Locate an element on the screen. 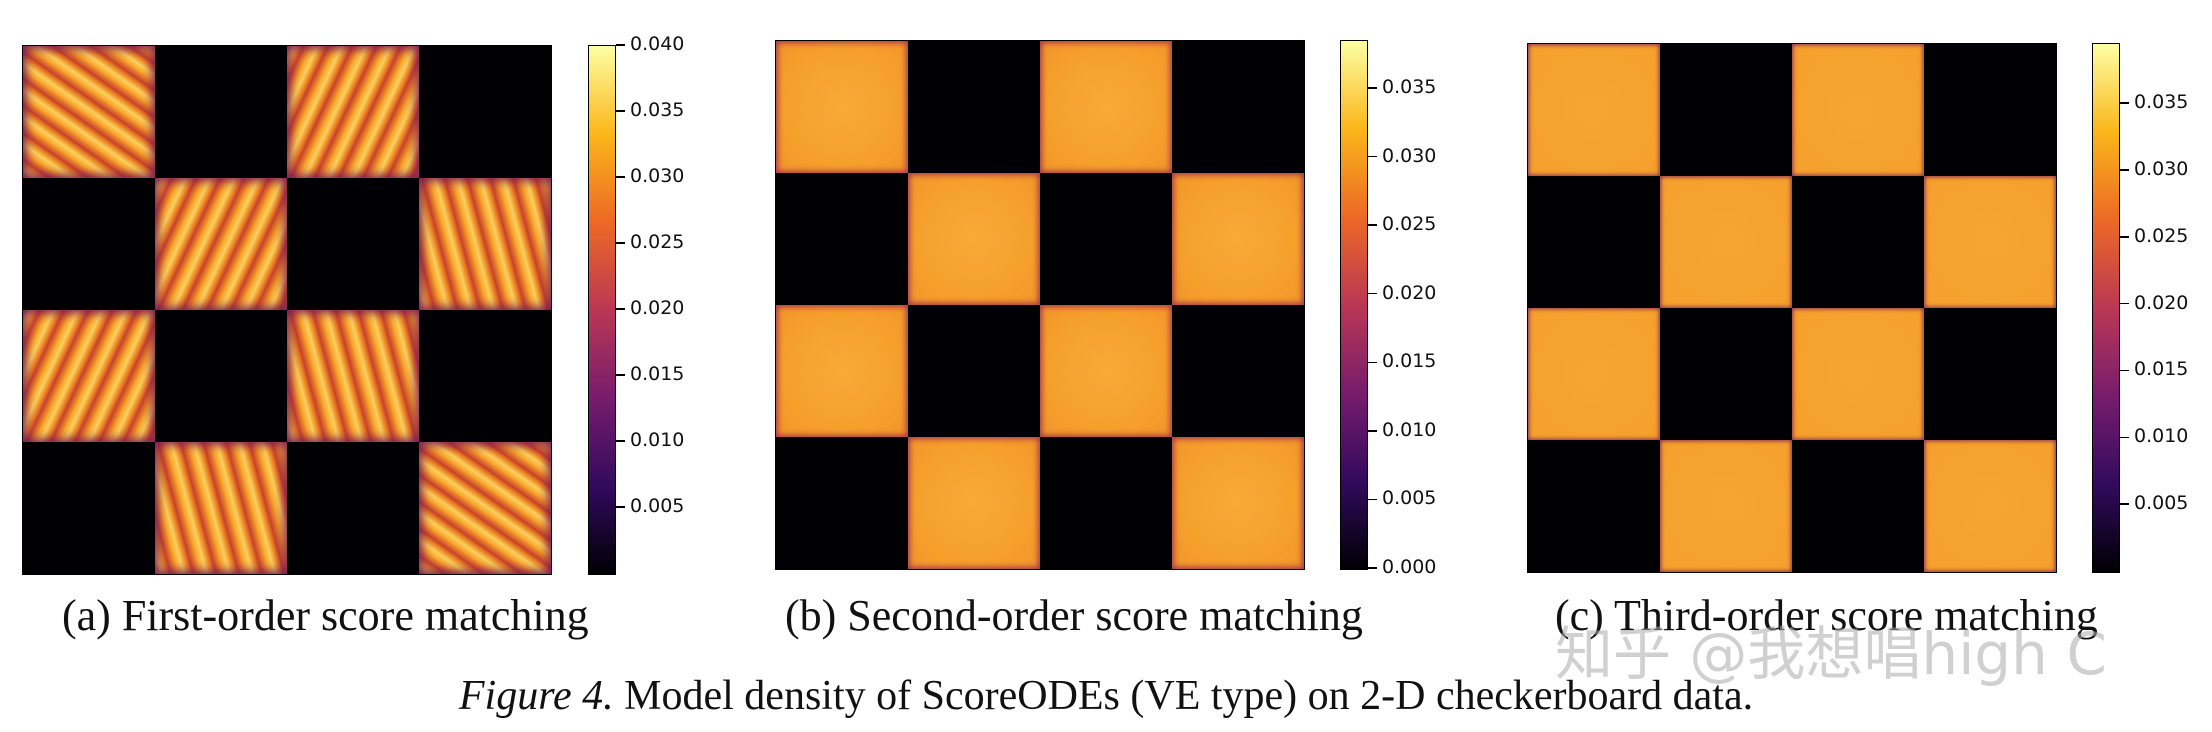 The height and width of the screenshot is (732, 2212). panel-caption-a: (a) First-order score matching is located at coordinates (325, 615).